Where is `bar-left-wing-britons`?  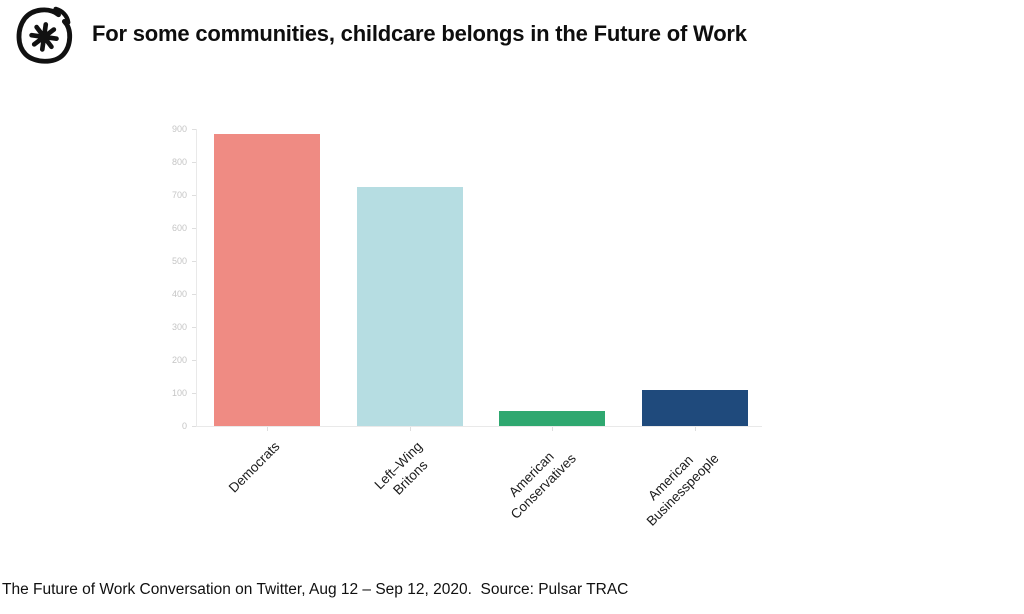
bar-left-wing-britons is located at coordinates (409, 306).